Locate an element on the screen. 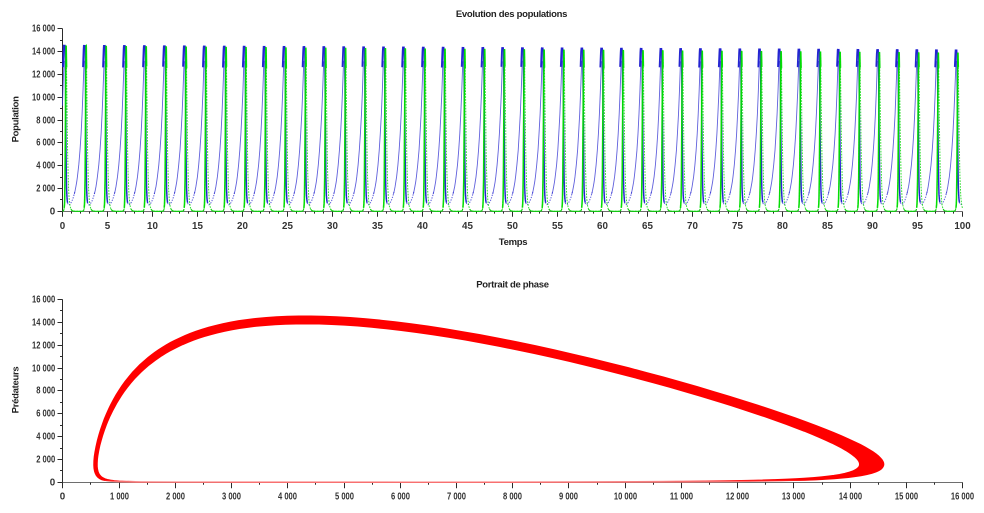 The width and height of the screenshot is (984, 513). svg-text: 35 is located at coordinates (377, 226).